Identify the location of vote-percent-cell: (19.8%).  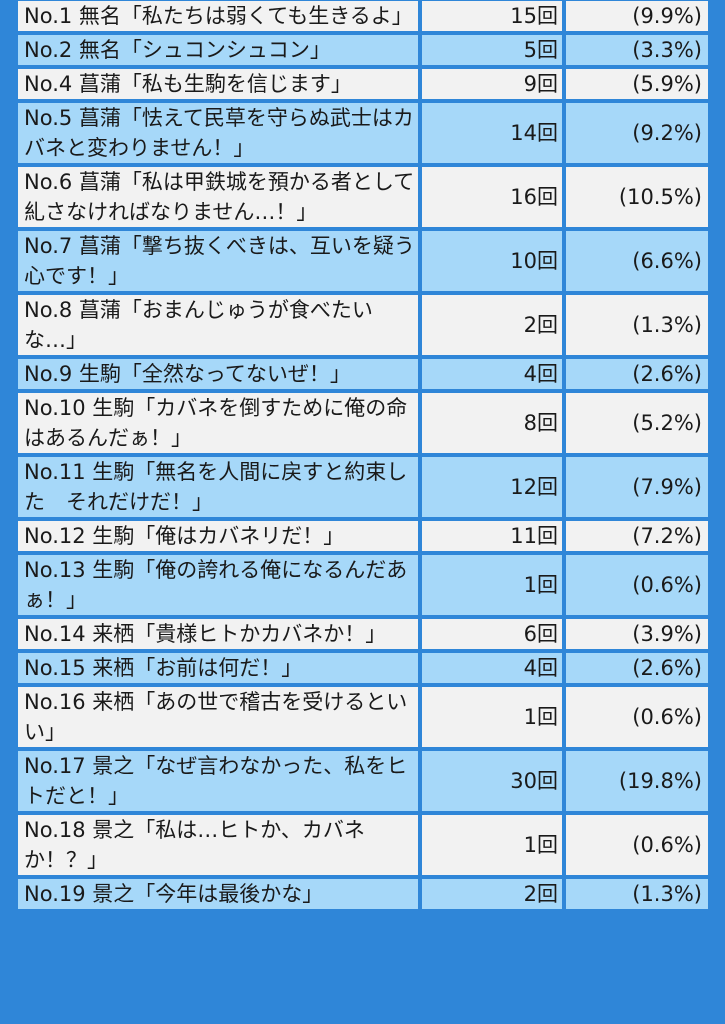
(637, 781).